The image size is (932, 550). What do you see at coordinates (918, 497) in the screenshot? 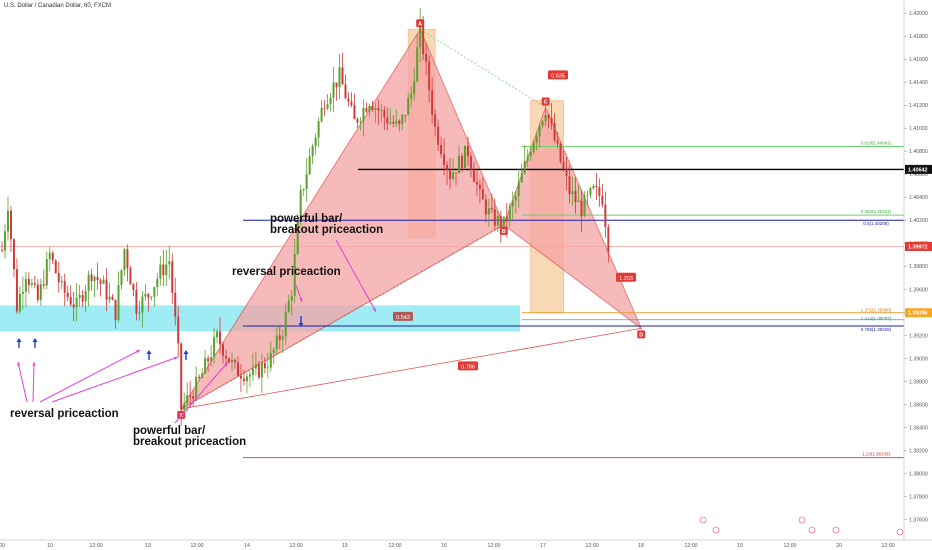
I see `price-tick-label: 1.37800` at bounding box center [918, 497].